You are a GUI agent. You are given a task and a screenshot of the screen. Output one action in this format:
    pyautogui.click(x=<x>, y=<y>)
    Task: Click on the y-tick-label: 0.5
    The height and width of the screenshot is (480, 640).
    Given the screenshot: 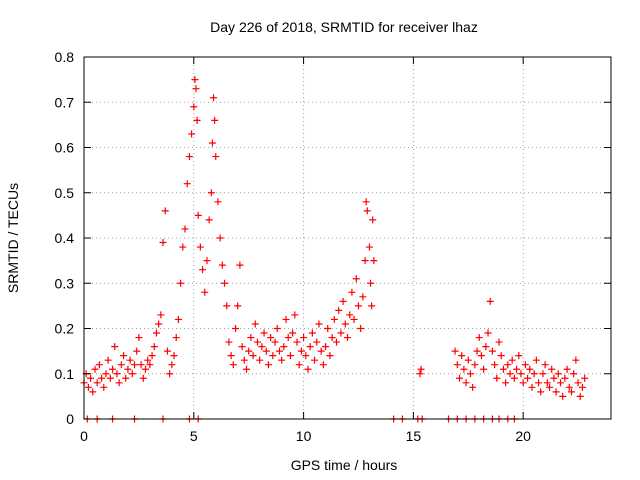 What is the action you would take?
    pyautogui.click(x=65, y=193)
    